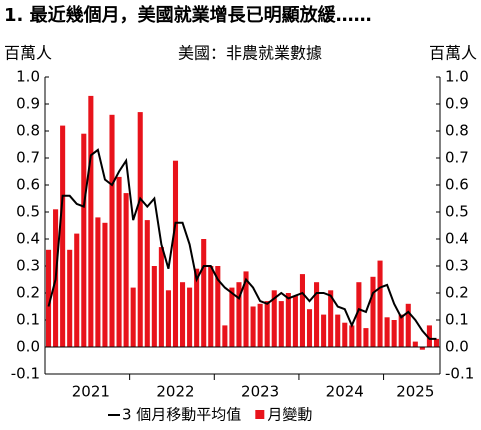  Describe the element at coordinates (289, 415) in the screenshot. I see `legend-label: 月變動` at that location.